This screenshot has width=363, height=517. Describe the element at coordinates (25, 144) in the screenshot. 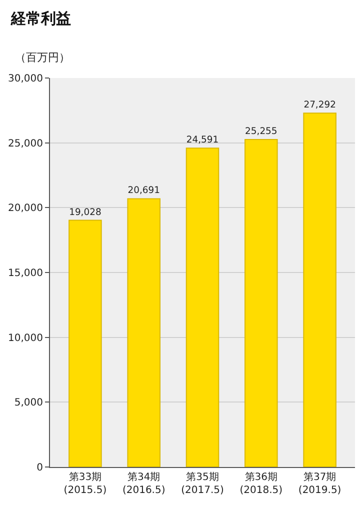

I see `y-tick-label: 25,000` at that location.